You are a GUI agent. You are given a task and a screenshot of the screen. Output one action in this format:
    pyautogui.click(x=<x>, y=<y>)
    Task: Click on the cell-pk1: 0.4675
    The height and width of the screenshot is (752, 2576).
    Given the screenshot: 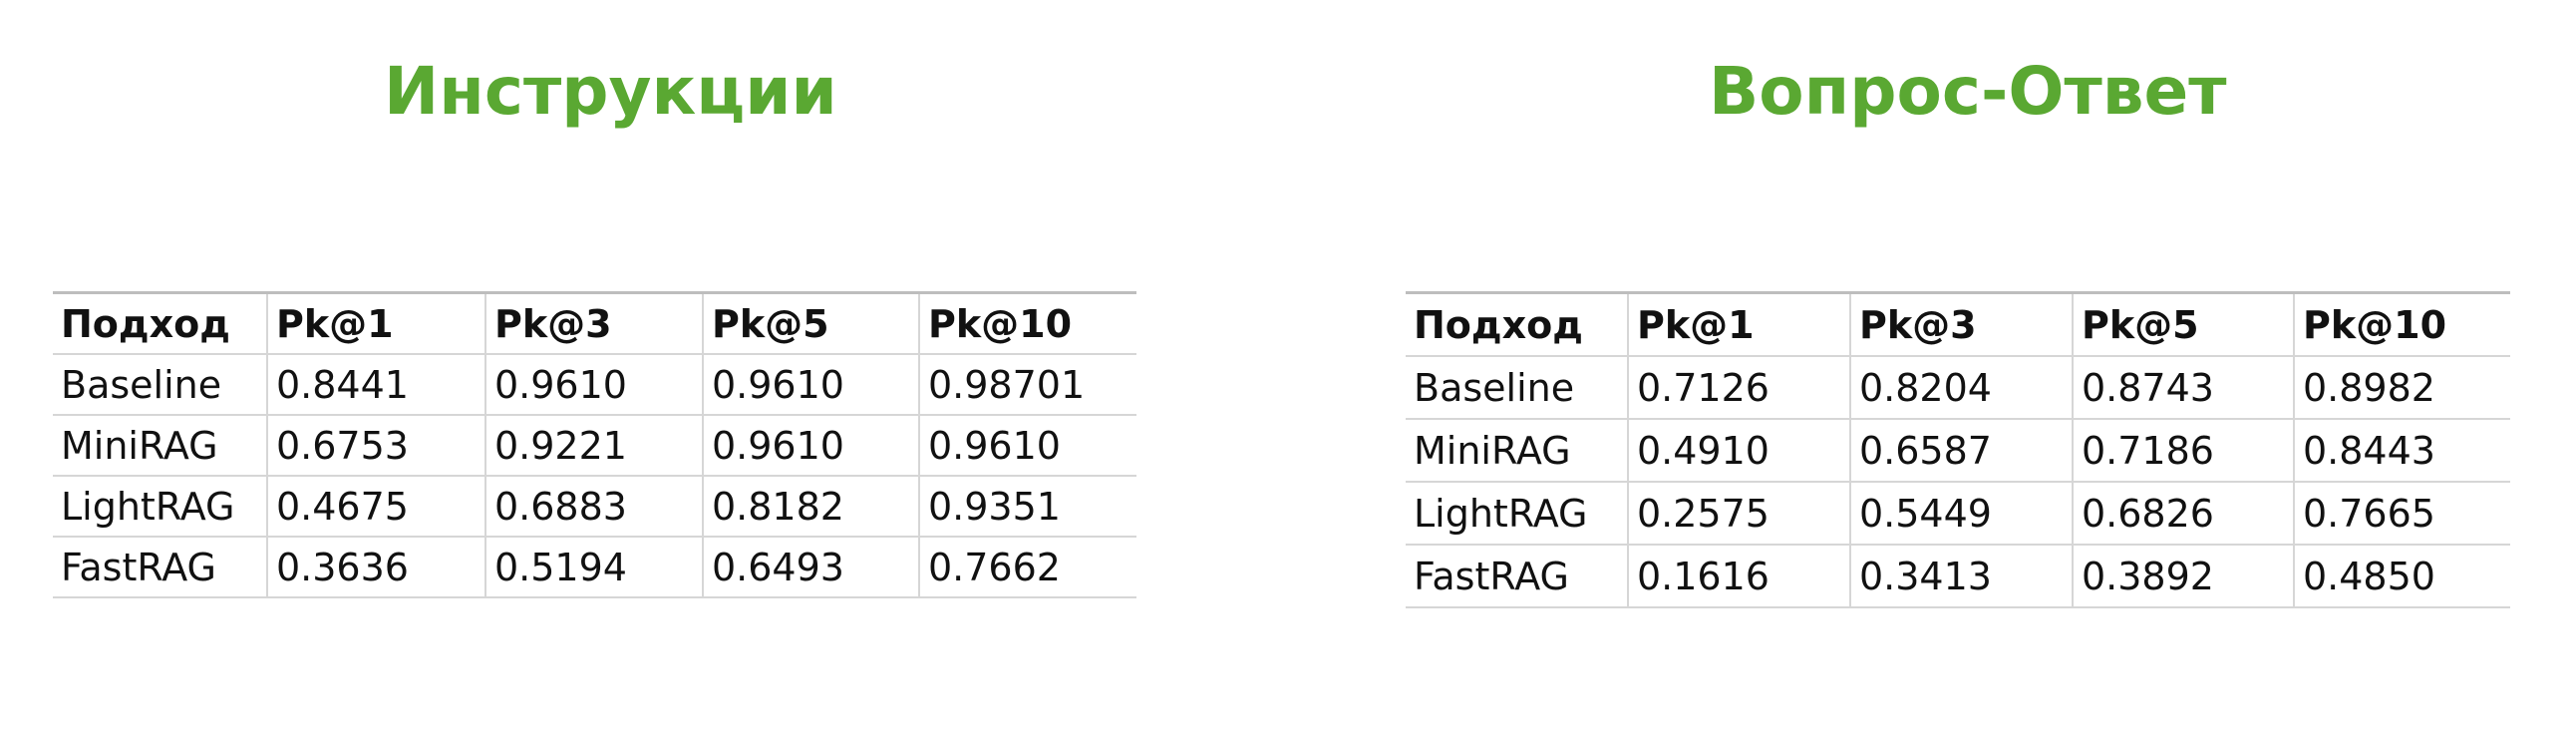 What is the action you would take?
    pyautogui.click(x=375, y=507)
    